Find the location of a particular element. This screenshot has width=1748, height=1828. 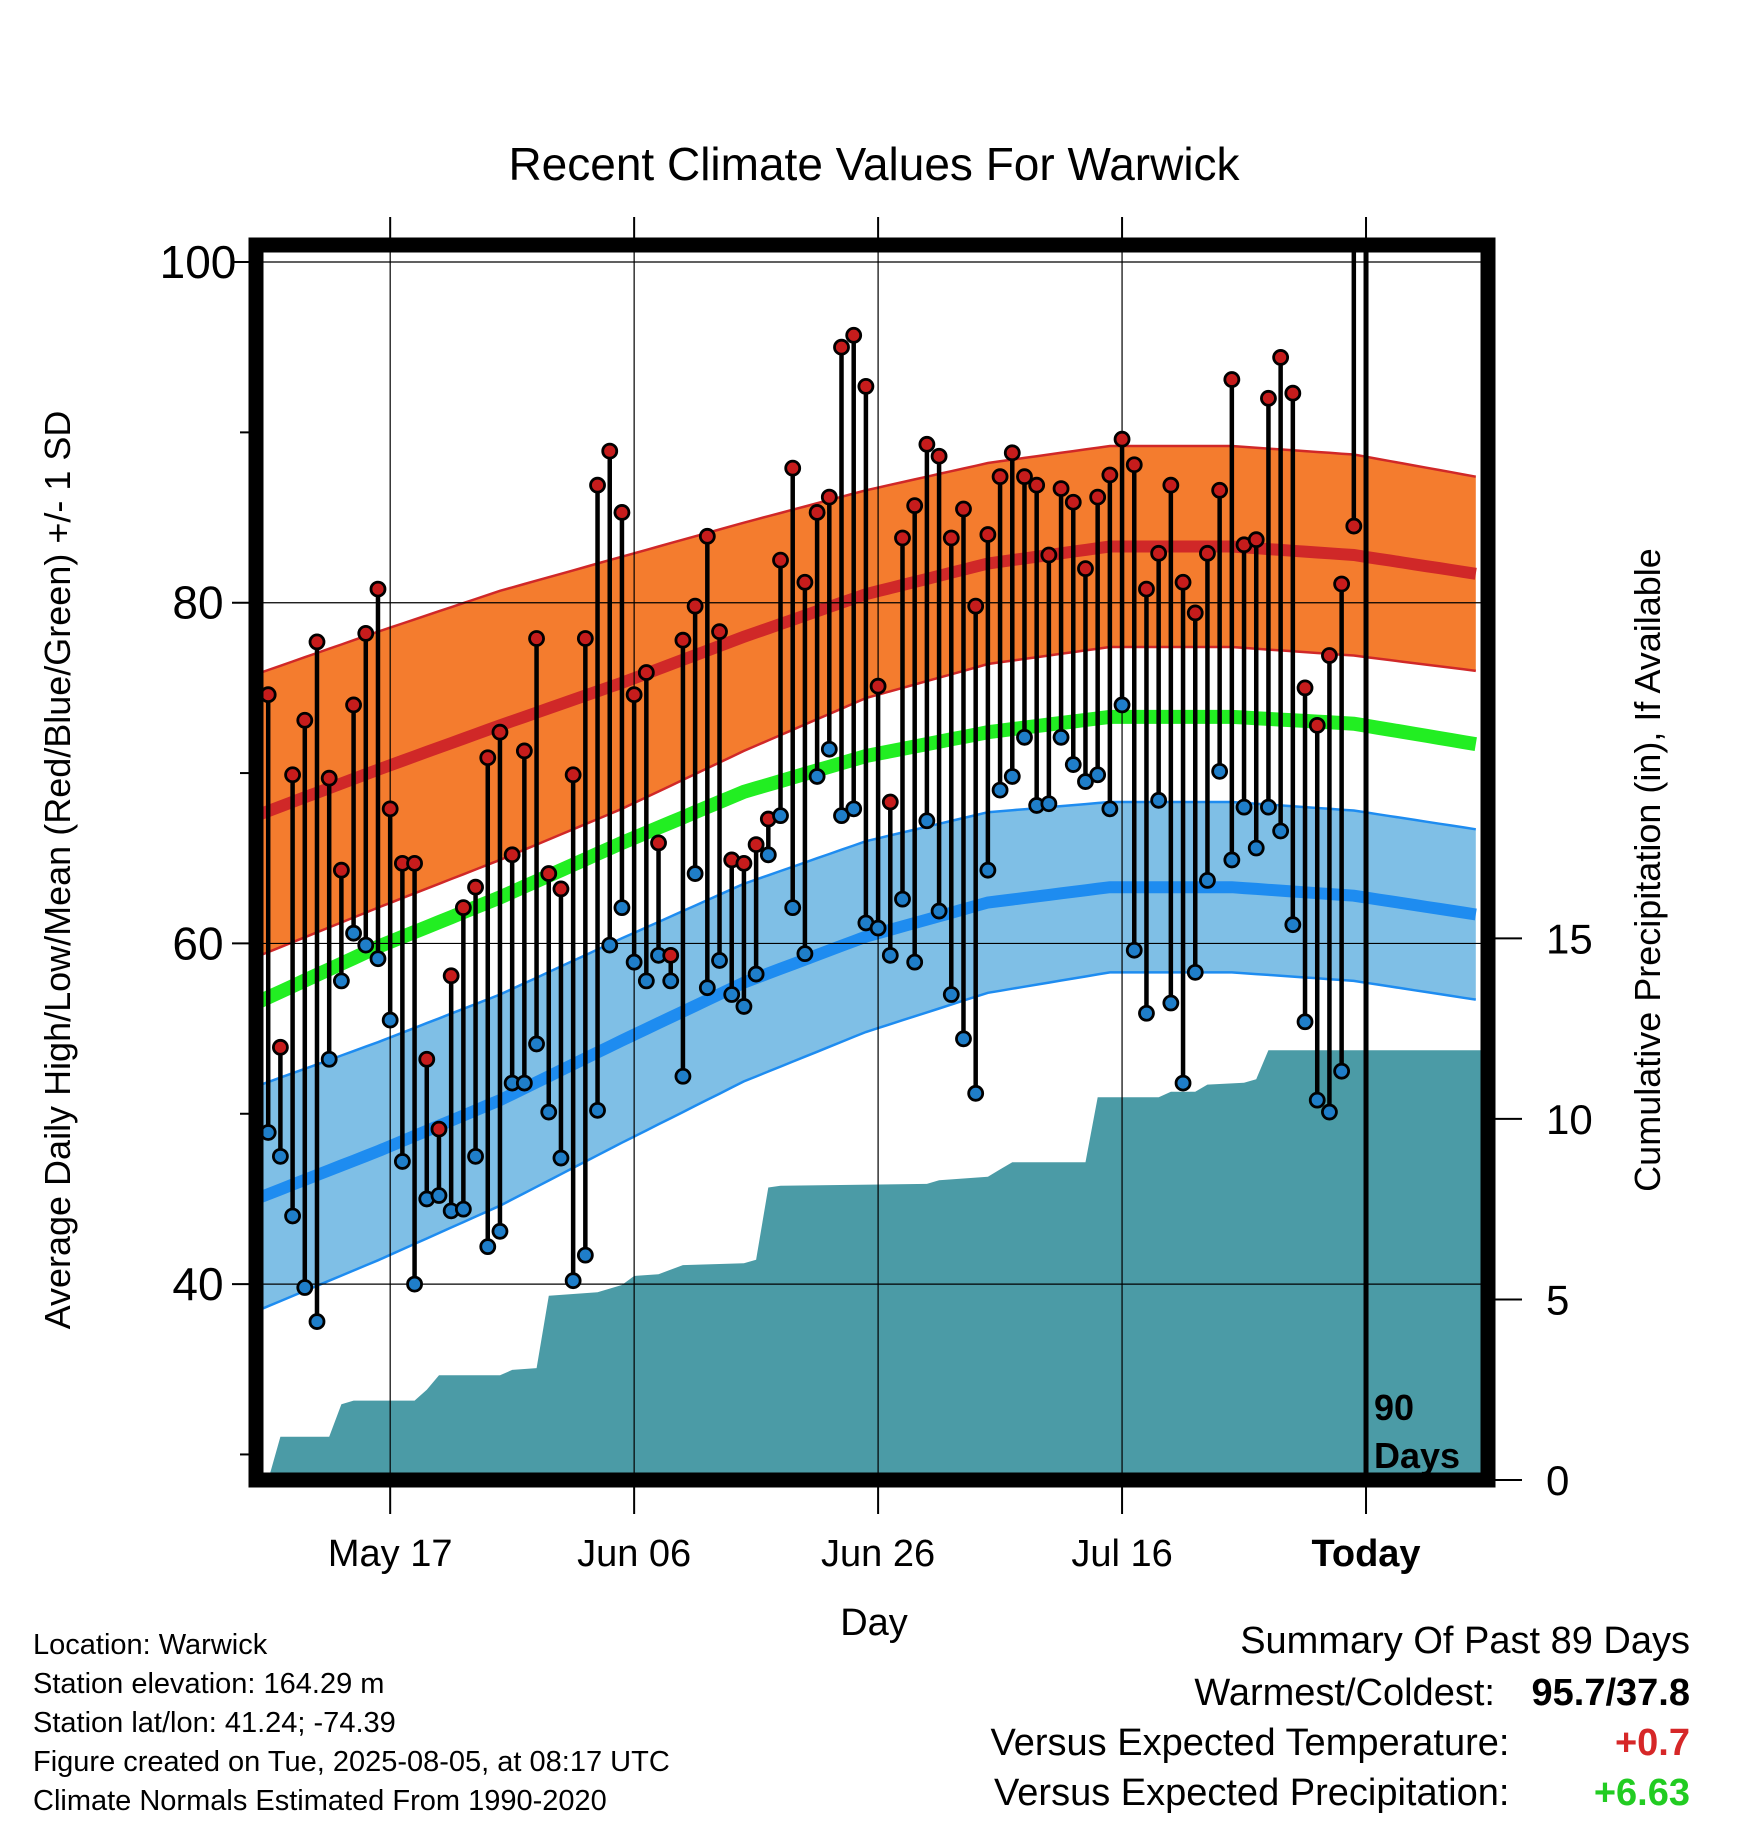

y2-tick-label: 15 is located at coordinates (1569, 938).